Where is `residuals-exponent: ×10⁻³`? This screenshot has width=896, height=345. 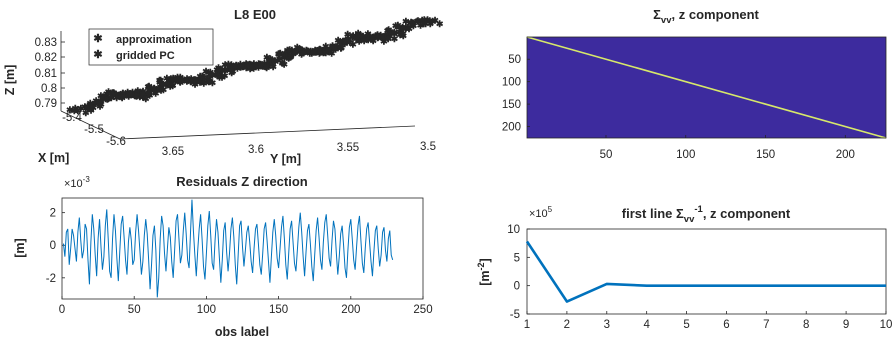 residuals-exponent: ×10⁻³ is located at coordinates (77, 182).